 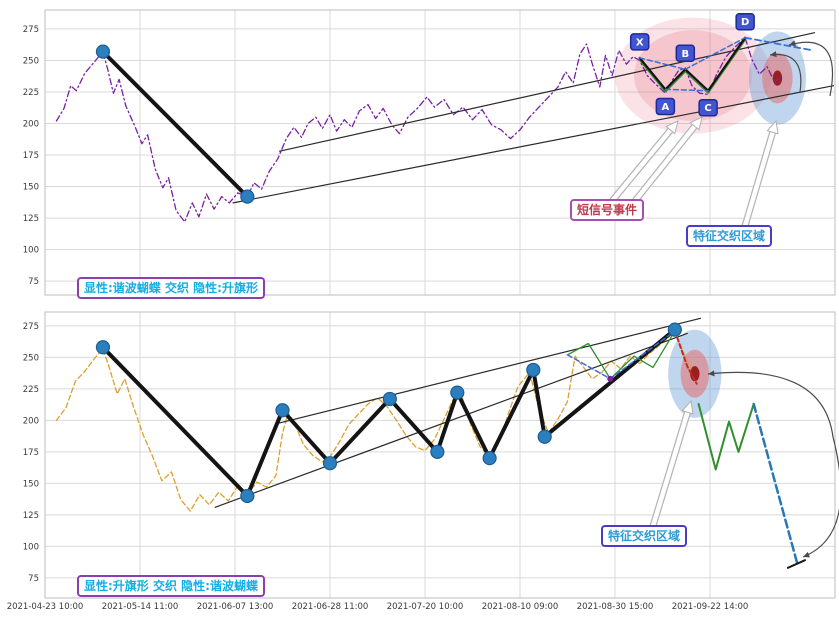 What do you see at coordinates (775, 484) in the screenshot?
I see `projection-descent-blue` at bounding box center [775, 484].